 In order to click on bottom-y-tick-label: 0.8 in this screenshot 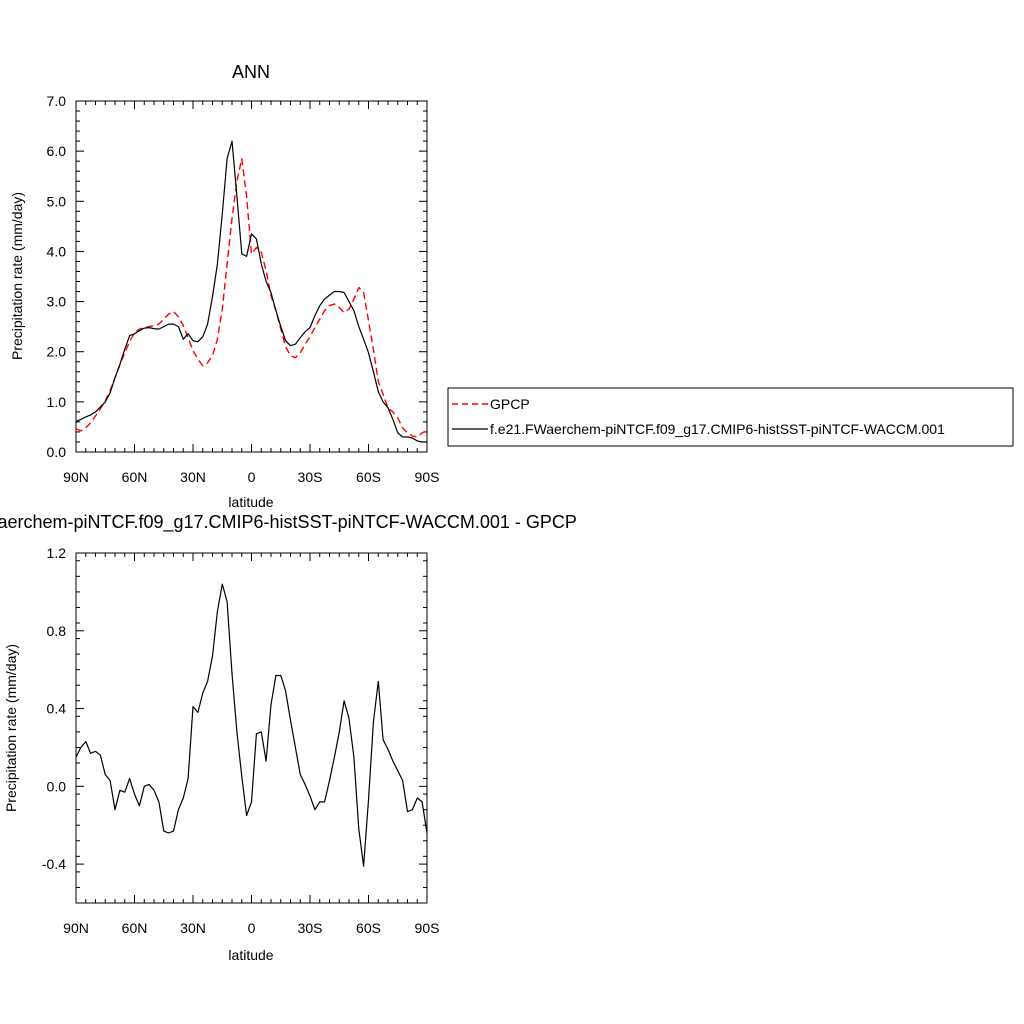, I will do `click(57, 631)`.